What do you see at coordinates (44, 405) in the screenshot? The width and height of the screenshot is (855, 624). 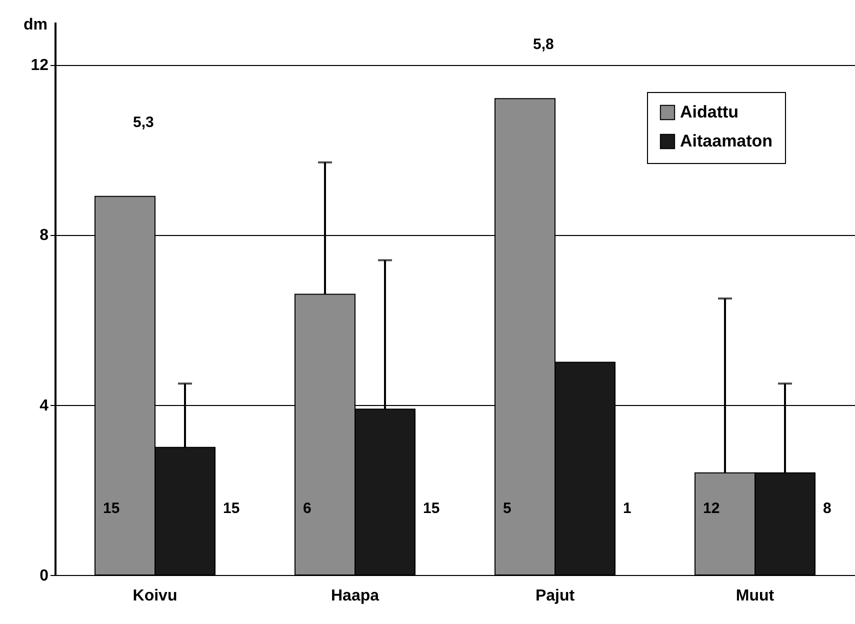 I see `y-tick-label: 4` at bounding box center [44, 405].